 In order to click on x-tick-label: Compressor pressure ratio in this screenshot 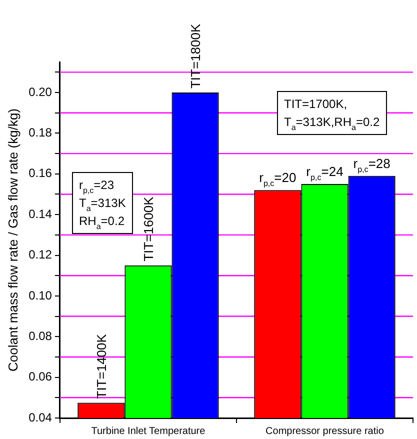, I will do `click(325, 431)`.